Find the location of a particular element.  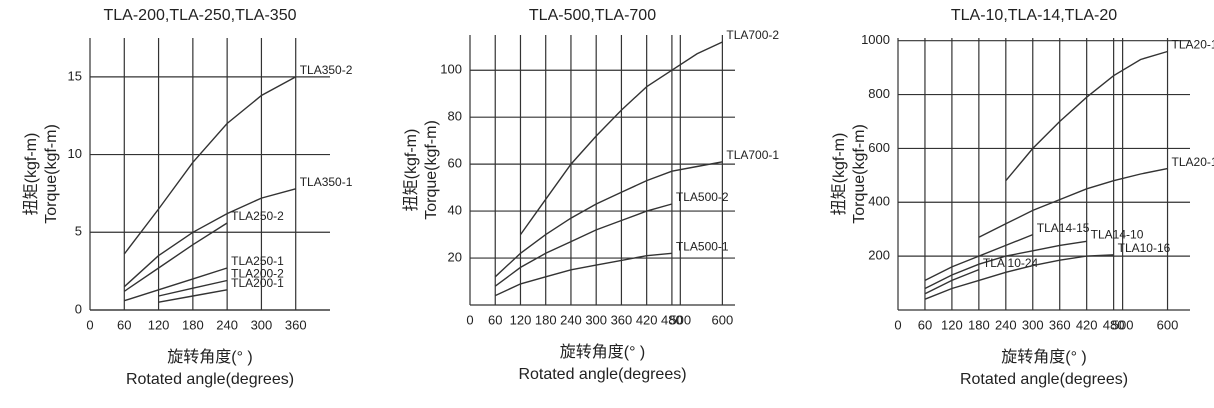

y-tick-label: 600 is located at coordinates (879, 147).